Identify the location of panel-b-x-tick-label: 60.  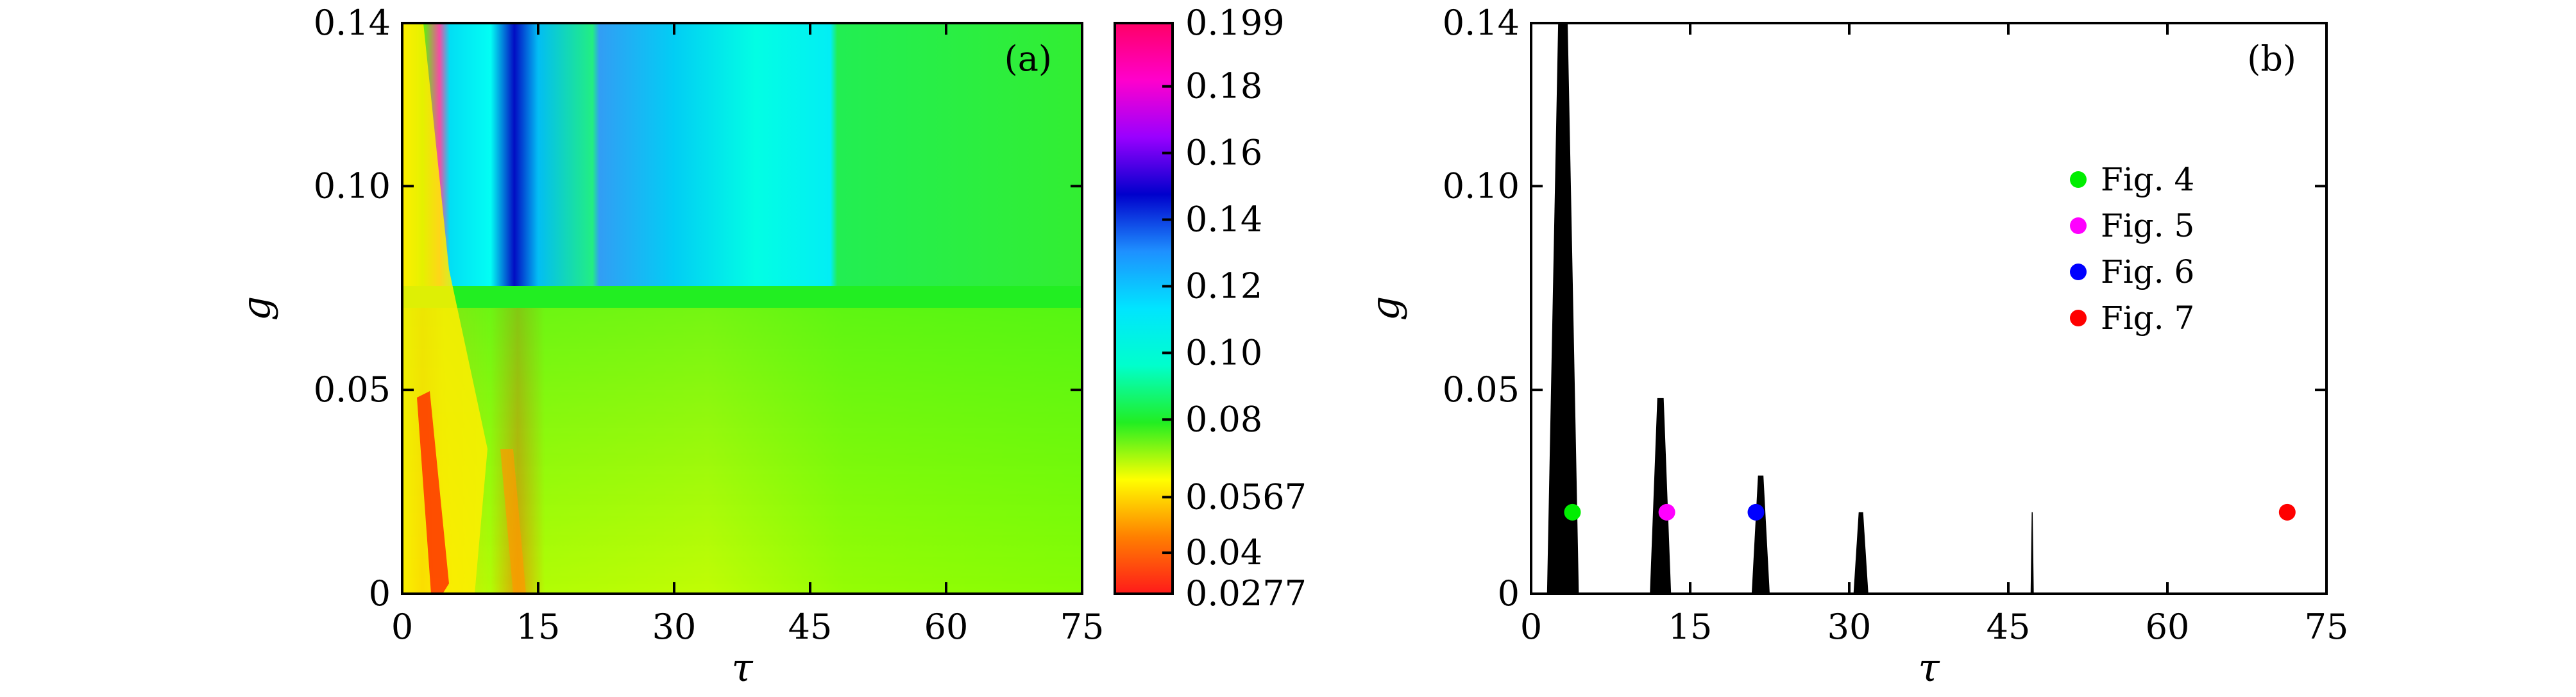
(2168, 627).